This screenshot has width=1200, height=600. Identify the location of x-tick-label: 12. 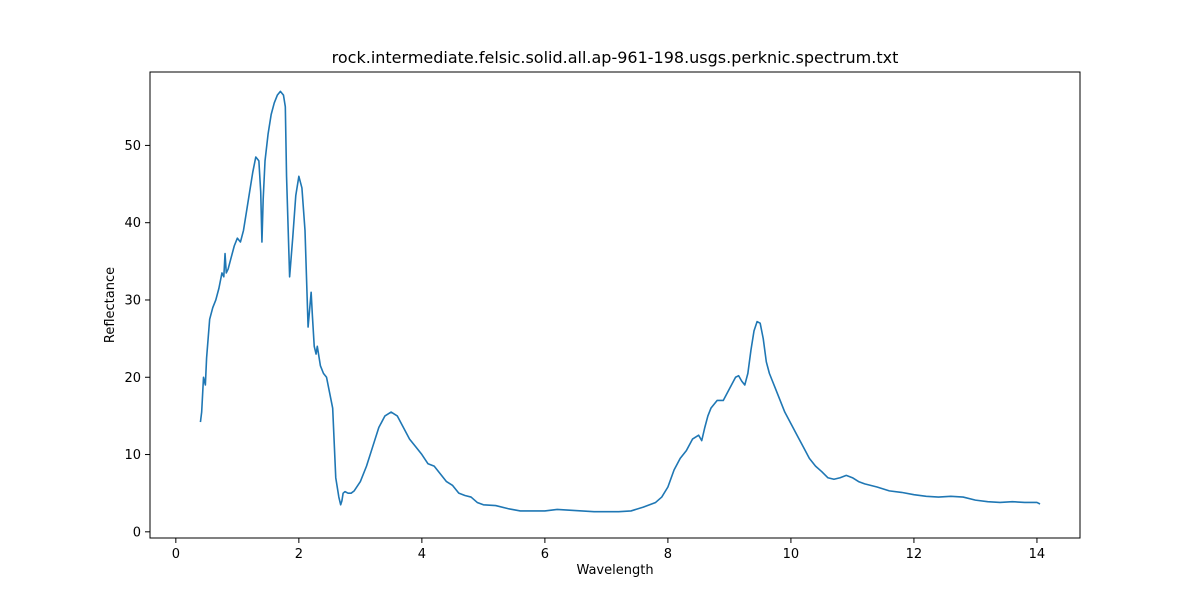
(914, 554).